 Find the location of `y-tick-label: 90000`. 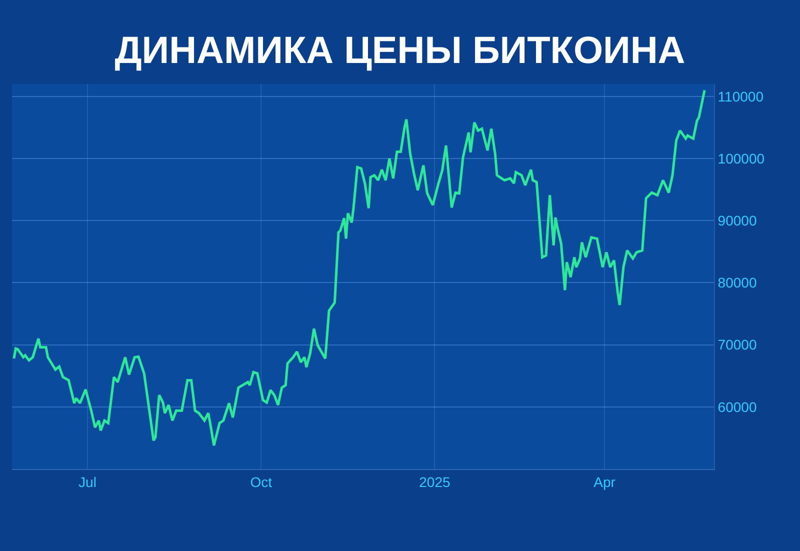

y-tick-label: 90000 is located at coordinates (737, 220).